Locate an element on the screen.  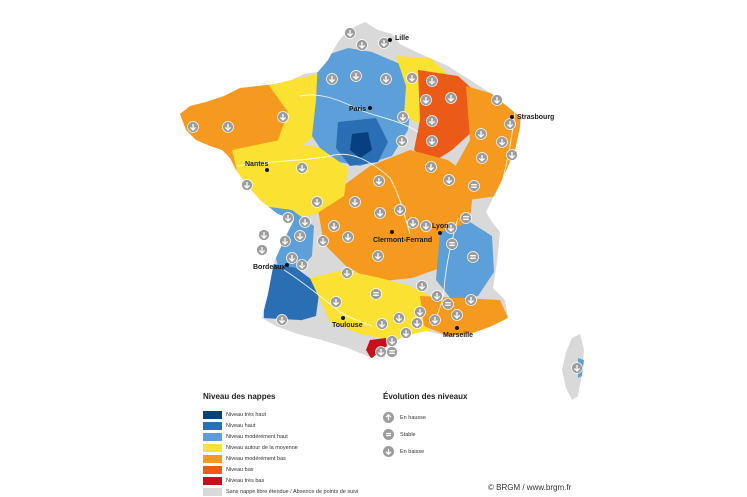
legend-level-label: Niveau très bas is located at coordinates (245, 480).